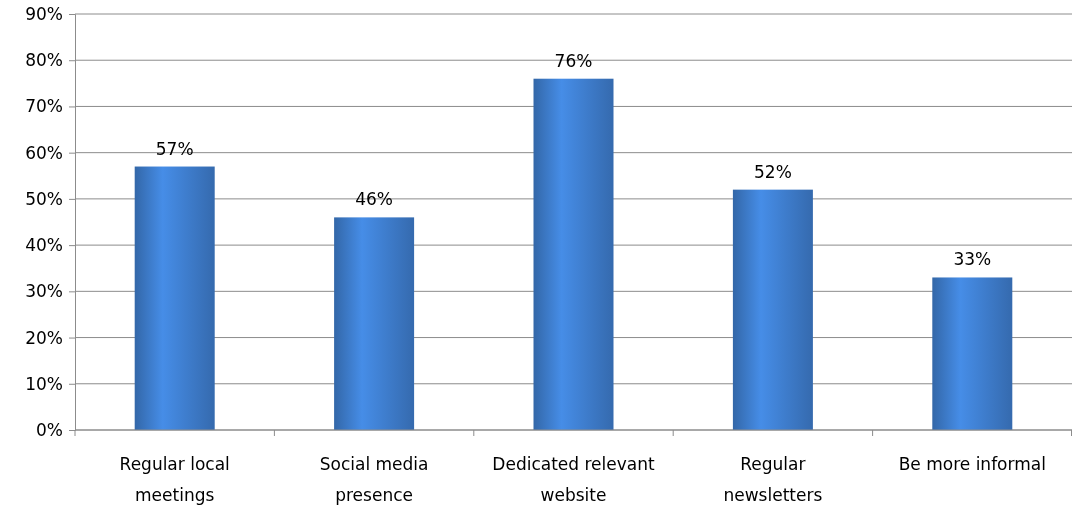 The image size is (1073, 511). What do you see at coordinates (773, 479) in the screenshot?
I see `x-tick-label: Regular newsletters` at bounding box center [773, 479].